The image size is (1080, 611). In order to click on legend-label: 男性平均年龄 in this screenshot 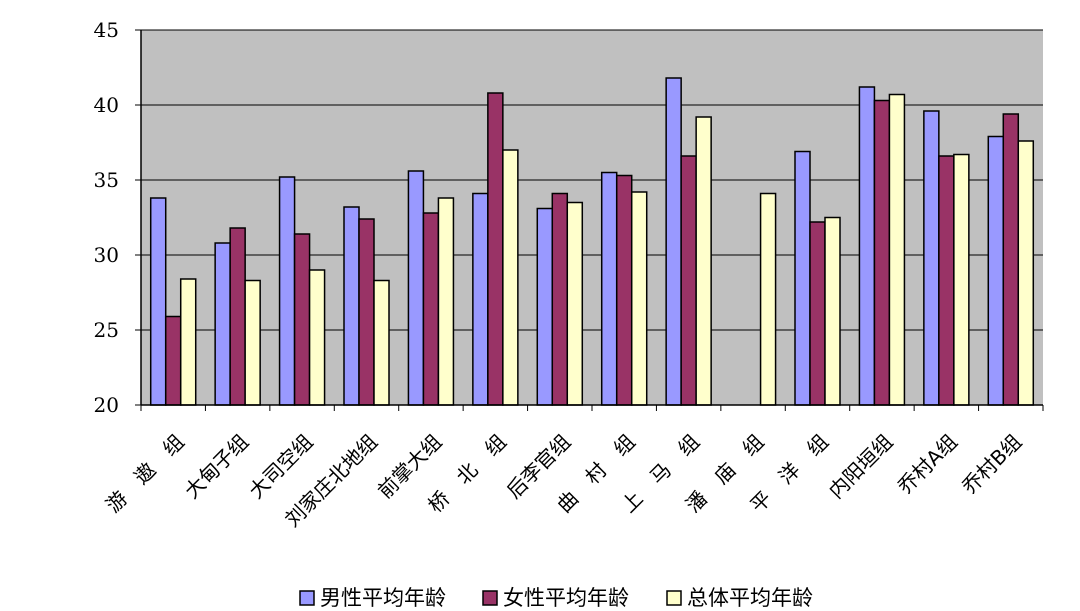, I will do `click(383, 598)`.